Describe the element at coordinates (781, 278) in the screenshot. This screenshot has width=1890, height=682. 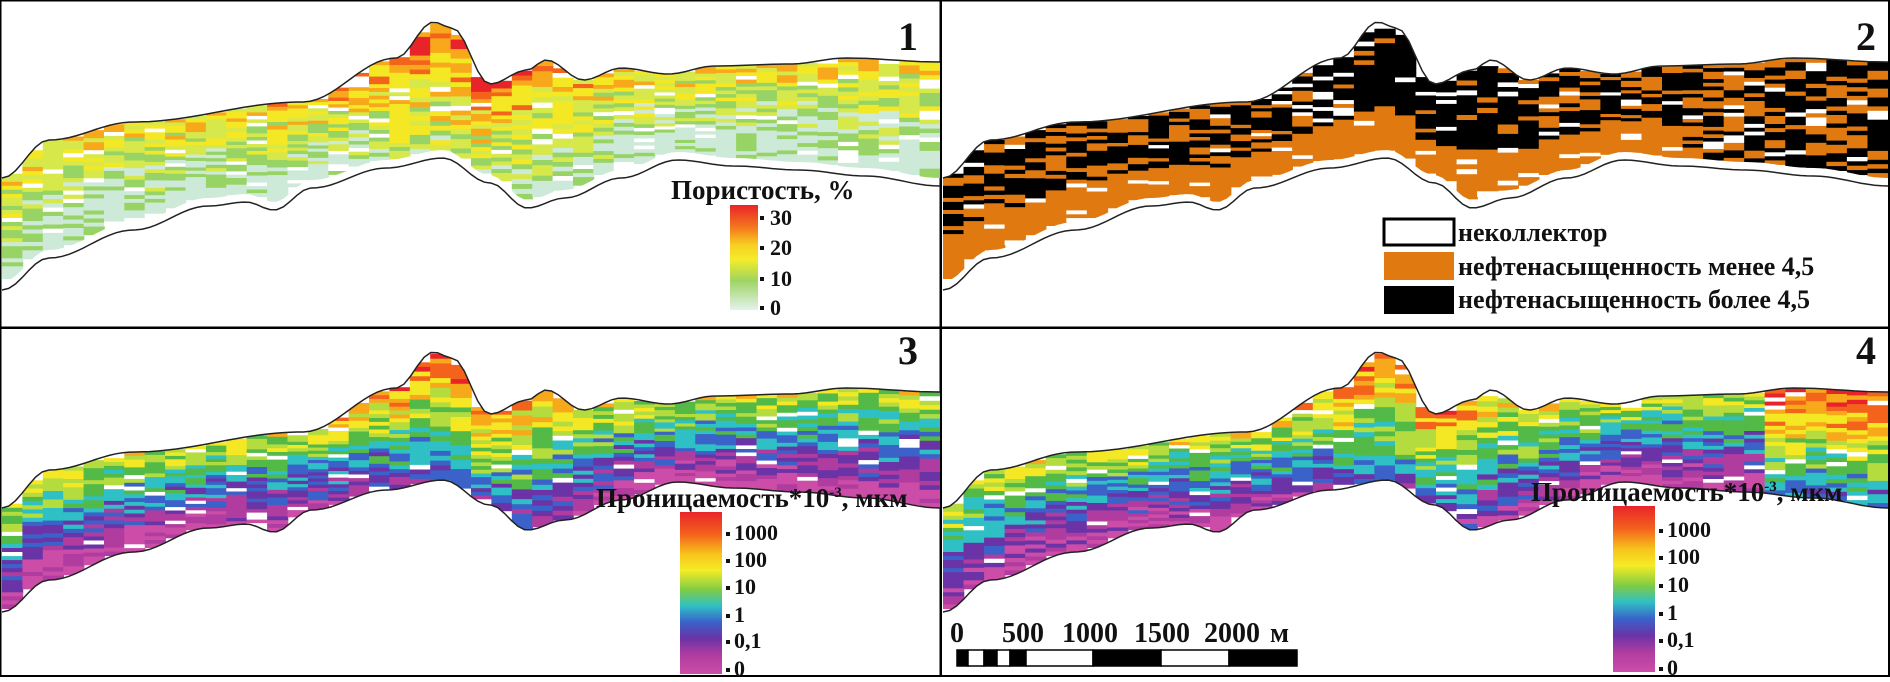
I see `porosity-tick-label: 10` at that location.